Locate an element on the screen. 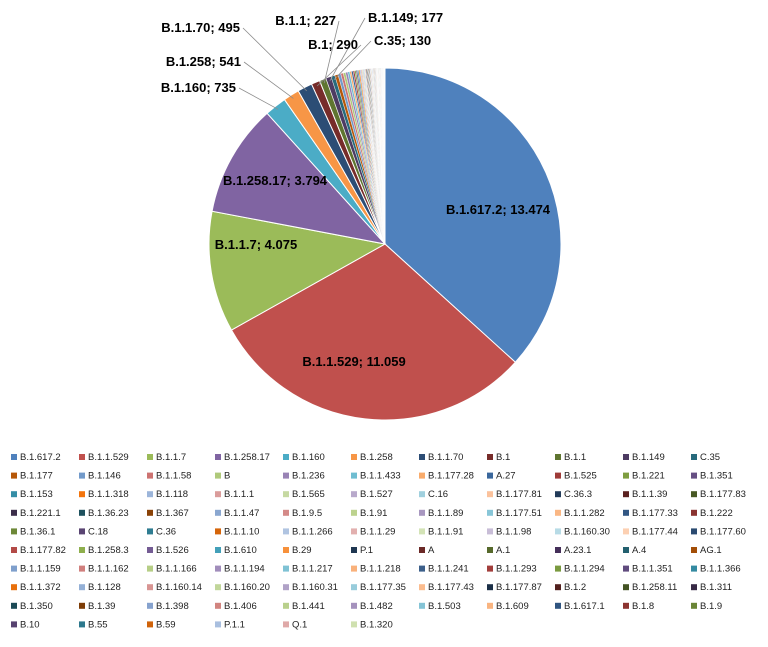  data-label-B.1.617.2: B.1.617.2; 13.474 is located at coordinates (498, 209).